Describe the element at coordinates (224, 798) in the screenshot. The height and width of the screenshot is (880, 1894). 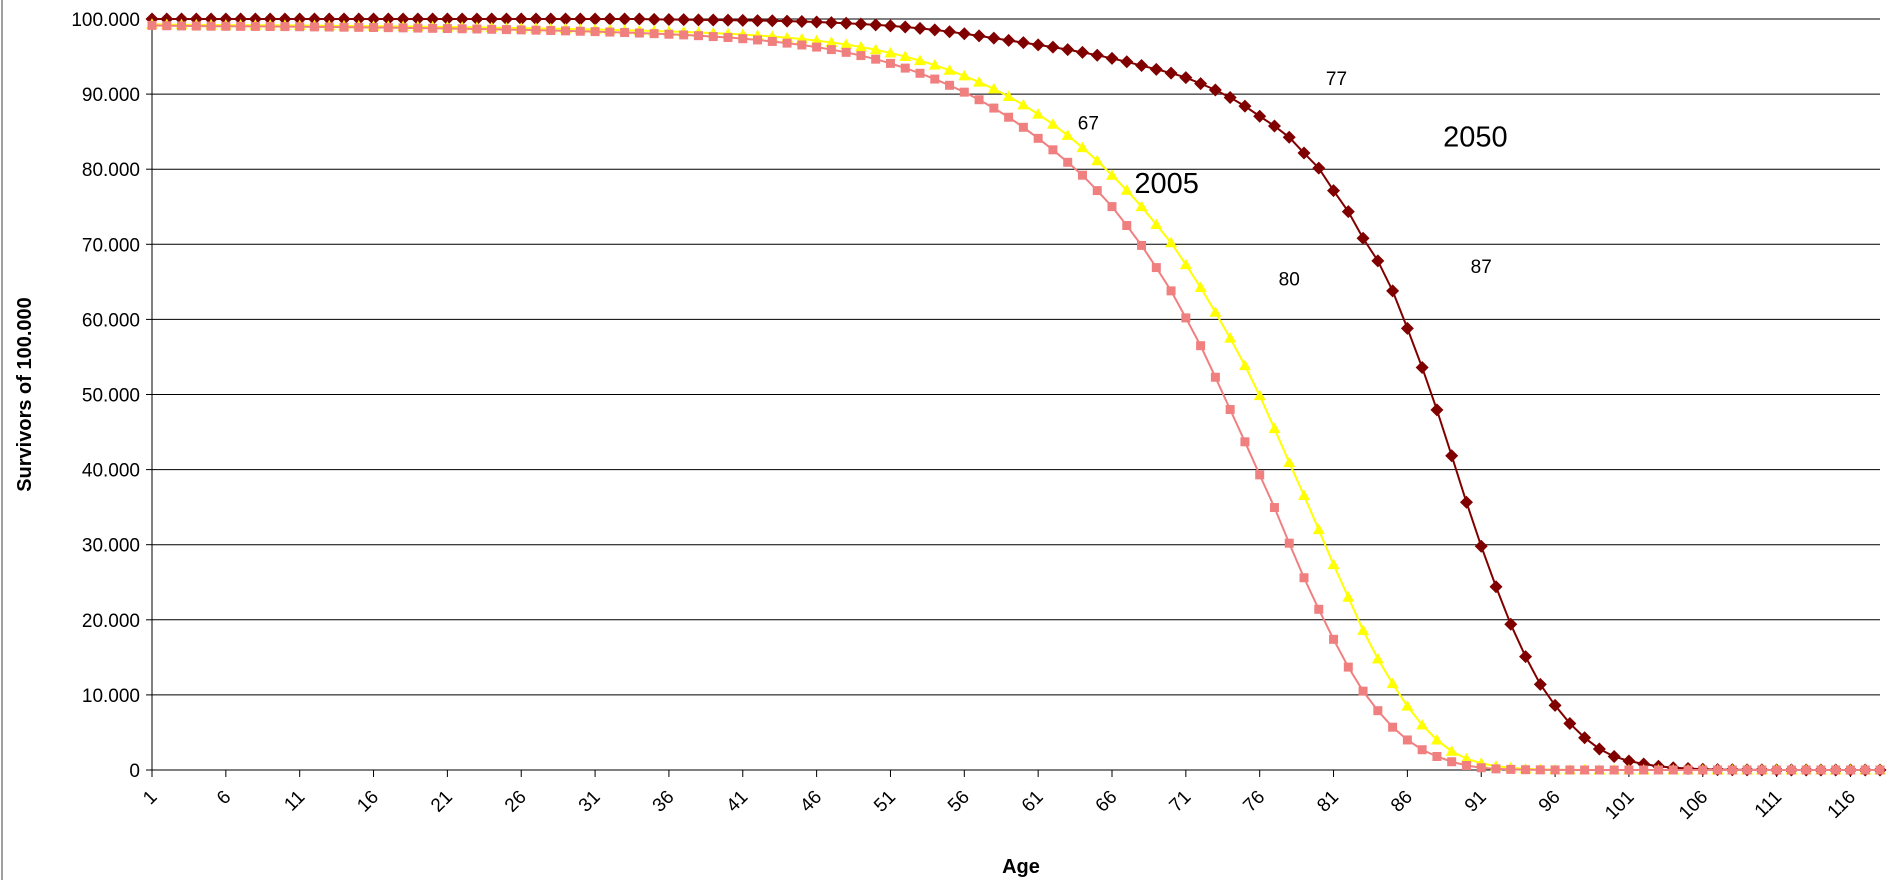
I see `x-tick-label: 6` at that location.